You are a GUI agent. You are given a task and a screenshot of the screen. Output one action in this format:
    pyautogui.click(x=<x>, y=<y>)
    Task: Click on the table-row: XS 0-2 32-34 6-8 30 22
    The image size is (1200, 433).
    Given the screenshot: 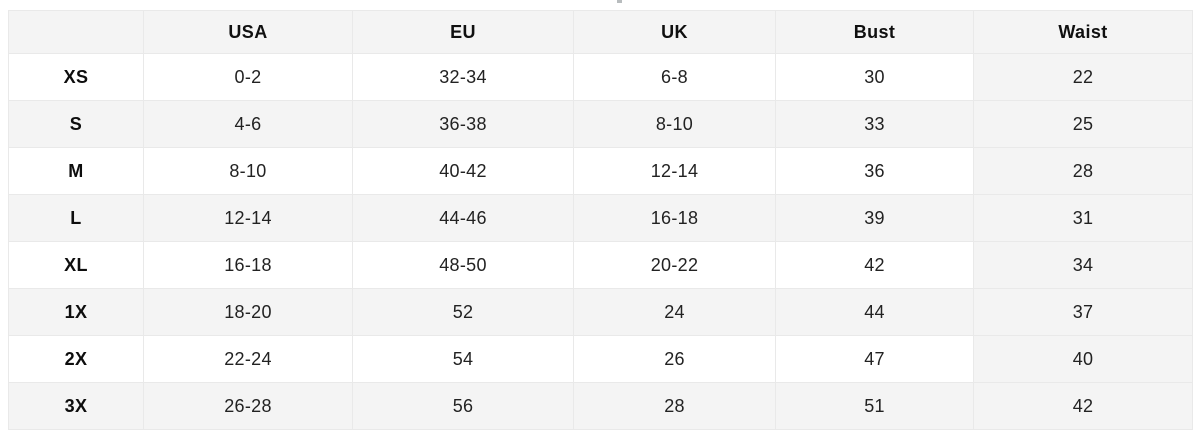 What is the action you would take?
    pyautogui.click(x=600, y=77)
    